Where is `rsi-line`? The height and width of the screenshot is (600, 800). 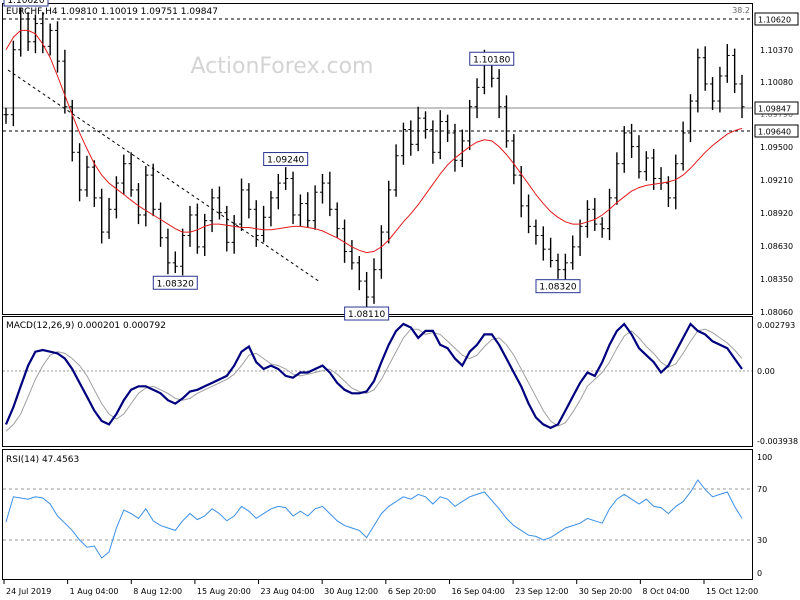 rsi-line is located at coordinates (374, 519).